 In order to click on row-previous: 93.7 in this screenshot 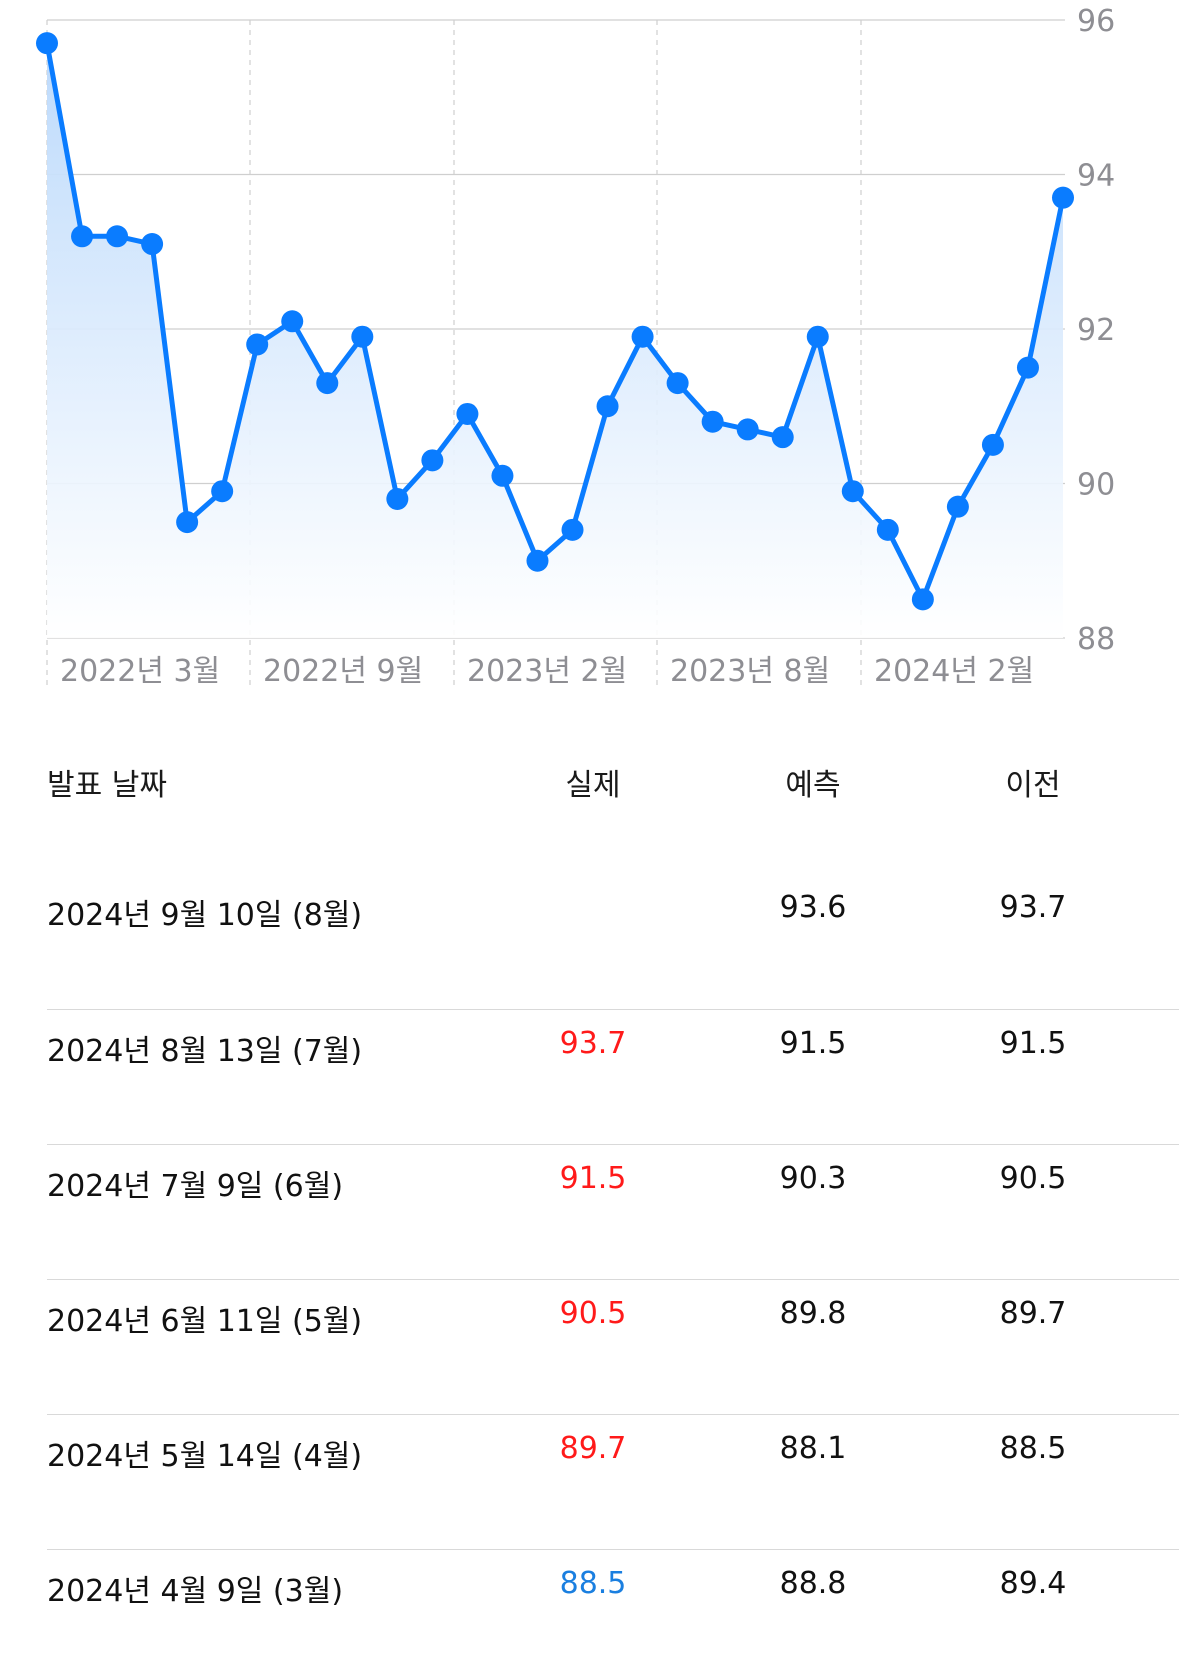, I will do `click(1033, 907)`.